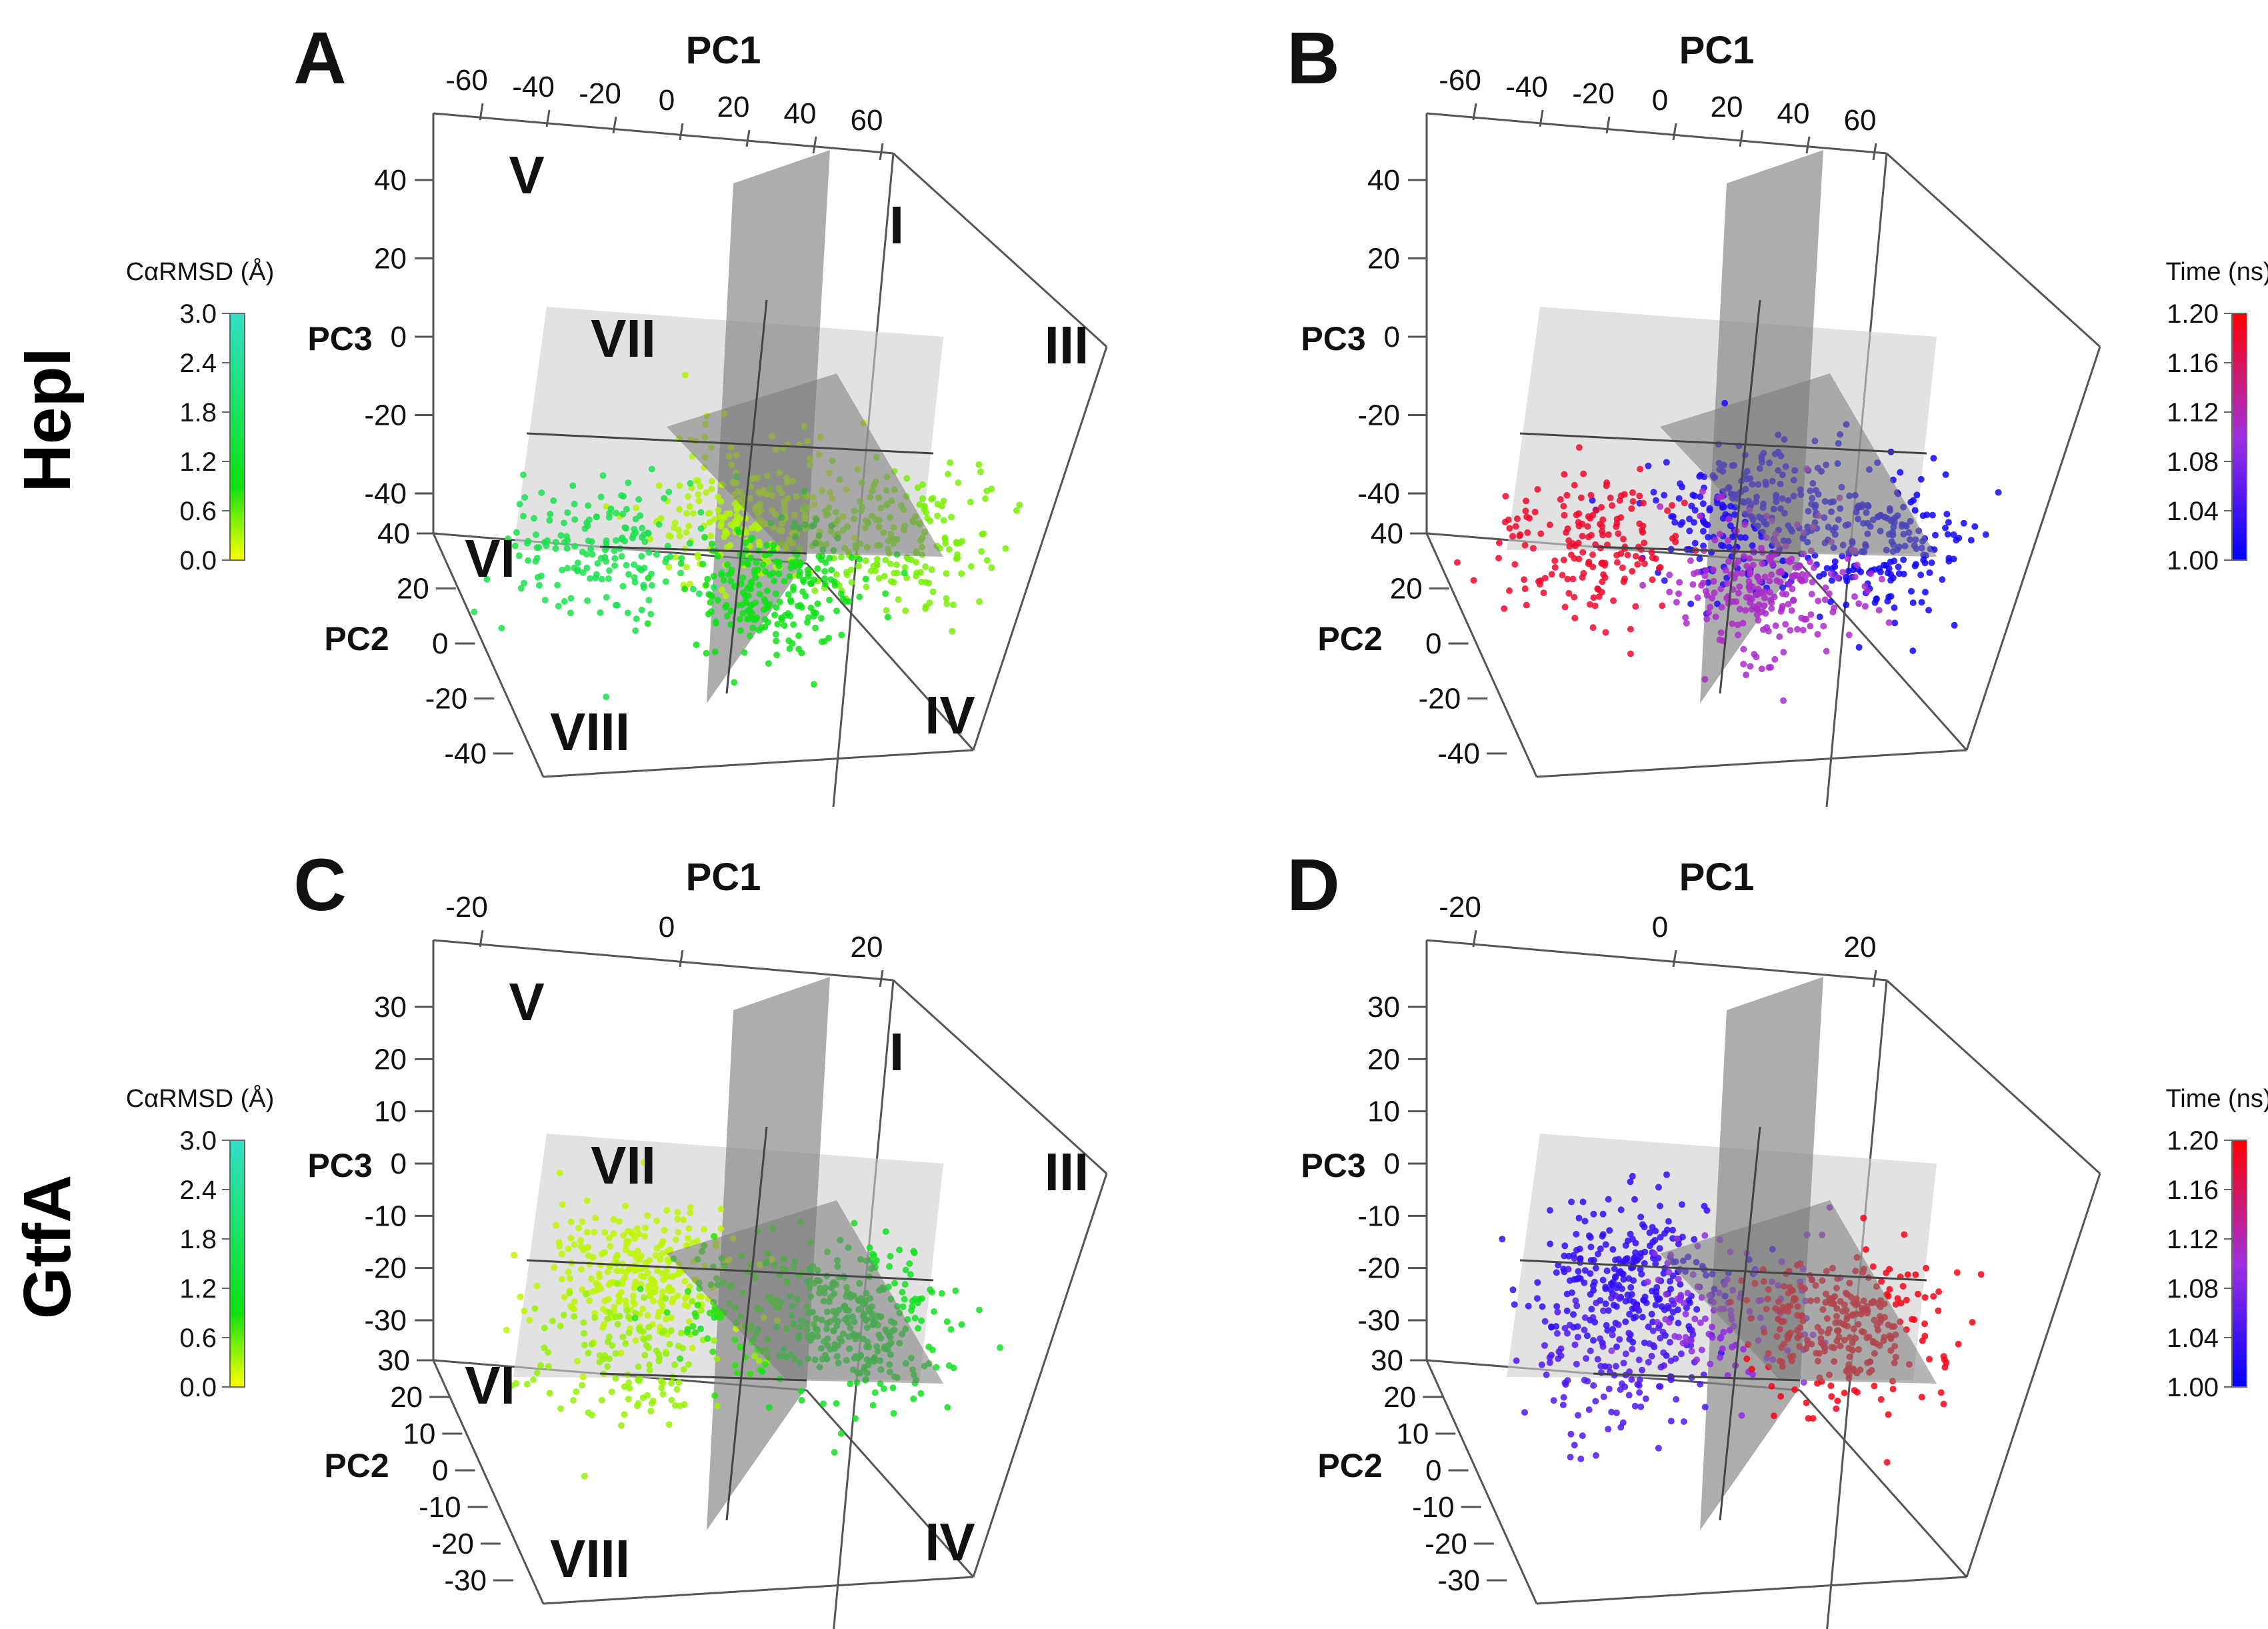  What do you see at coordinates (1040, 1375) in the screenshot?
I see `box-edge` at bounding box center [1040, 1375].